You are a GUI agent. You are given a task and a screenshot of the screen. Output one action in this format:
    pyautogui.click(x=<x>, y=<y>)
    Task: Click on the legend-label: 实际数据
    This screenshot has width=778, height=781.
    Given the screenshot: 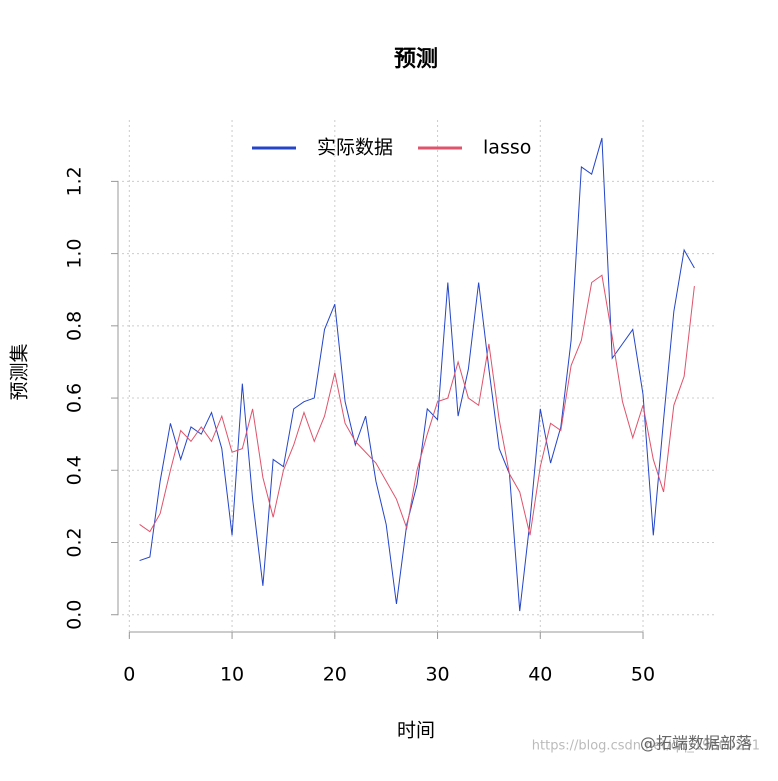 What is the action you would take?
    pyautogui.click(x=355, y=148)
    